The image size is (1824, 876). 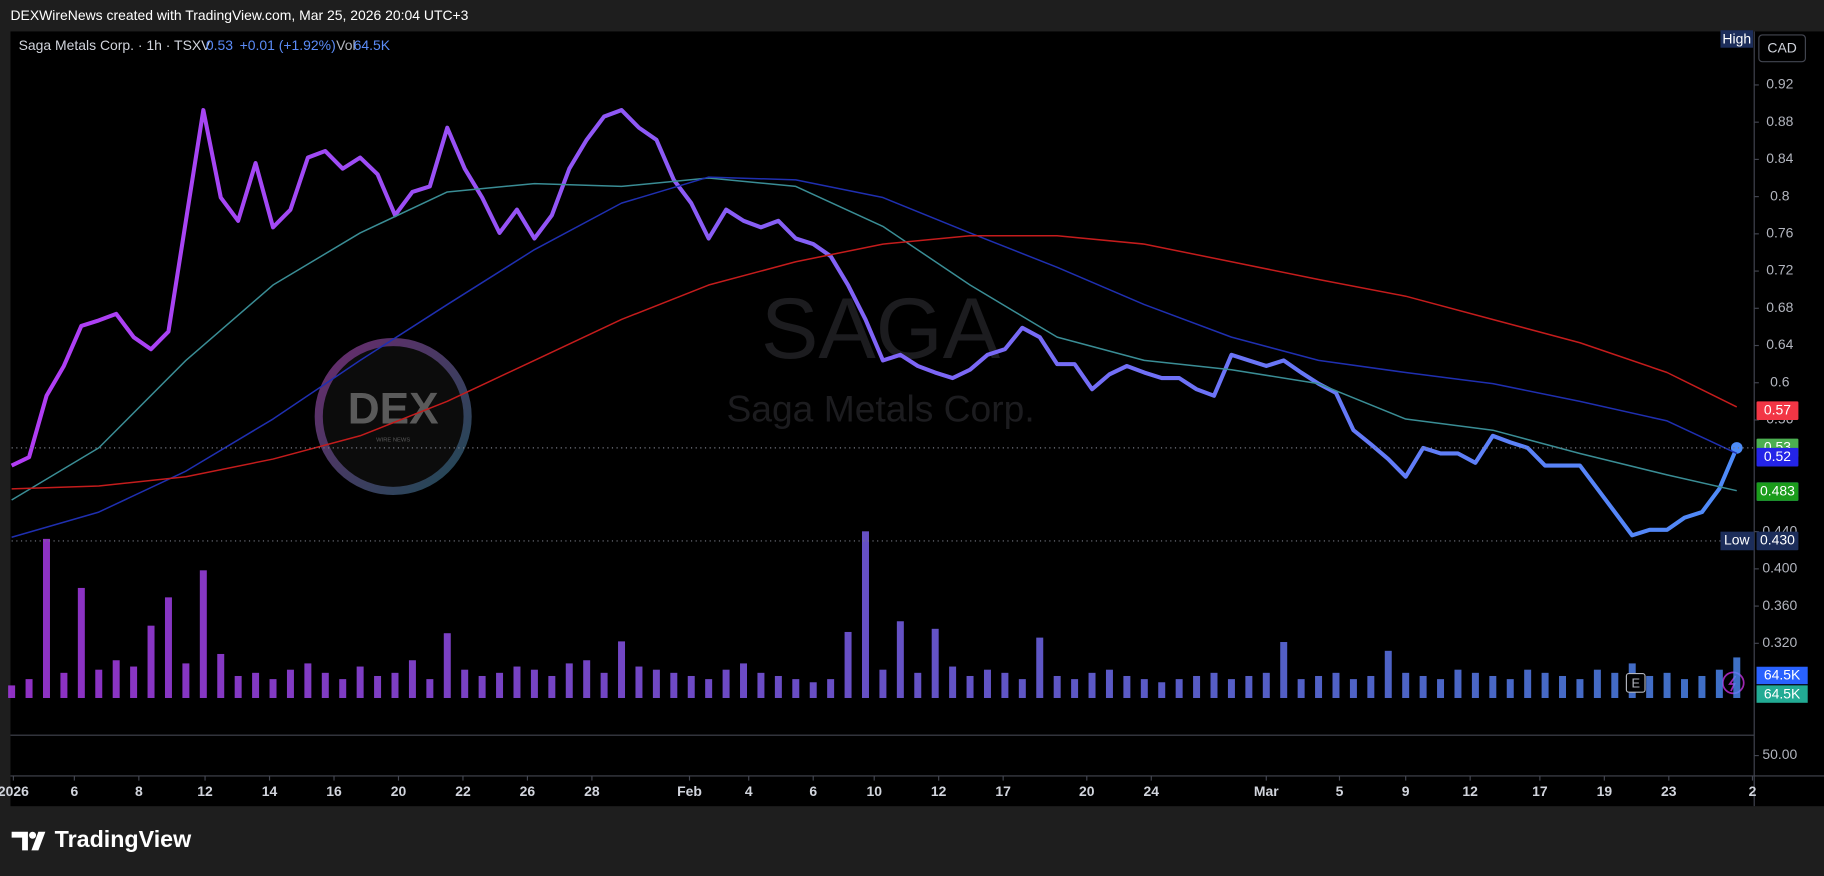 What do you see at coordinates (1406, 791) in the screenshot?
I see `x-tick-label: 9` at bounding box center [1406, 791].